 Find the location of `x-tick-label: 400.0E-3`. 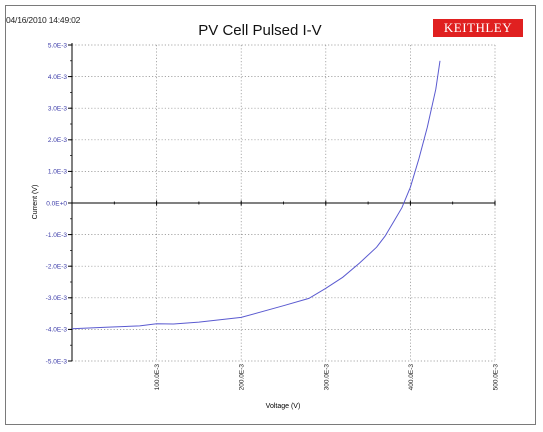

x-tick-label: 400.0E-3 is located at coordinates (411, 377).